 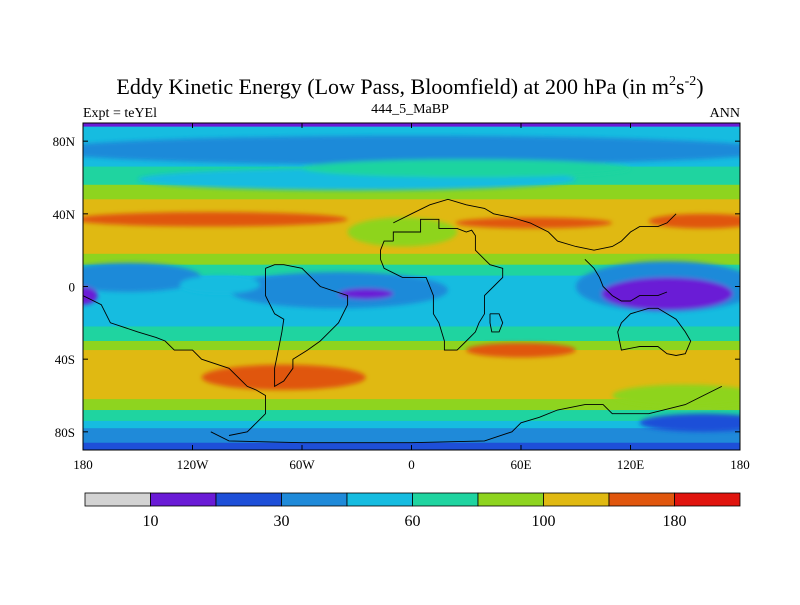 What do you see at coordinates (411, 346) in the screenshot?
I see `band-south-subtropics` at bounding box center [411, 346].